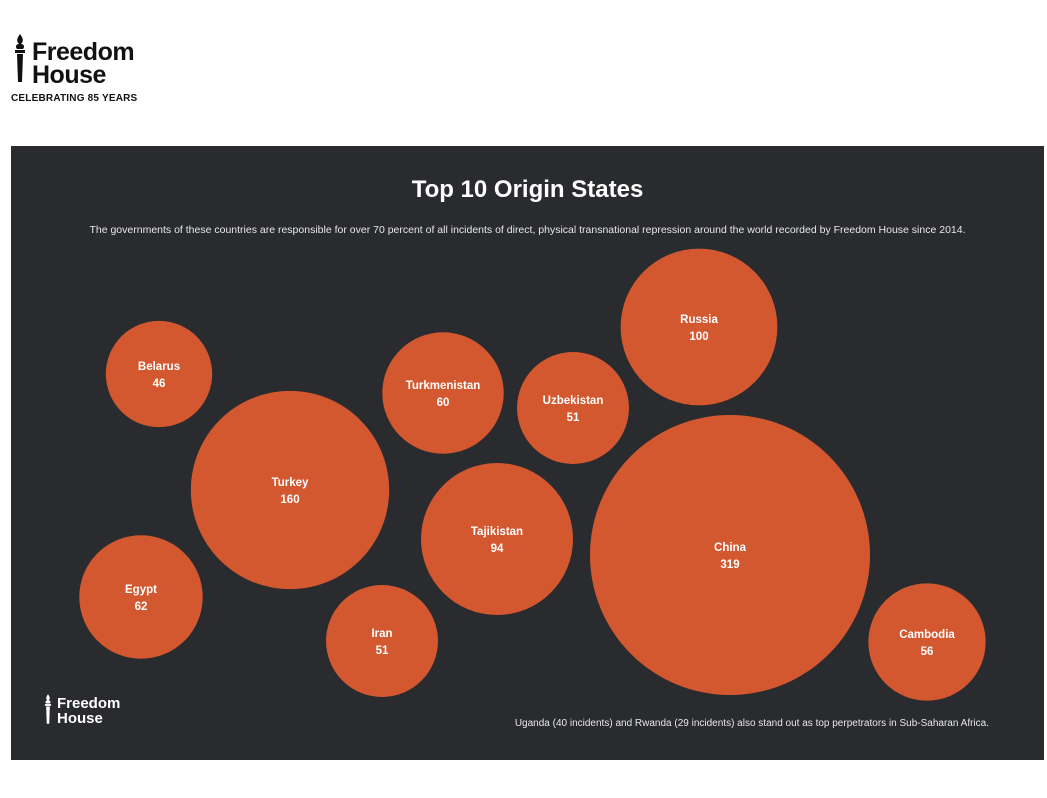  I want to click on bubble-circle-turkmenistan, so click(443, 393).